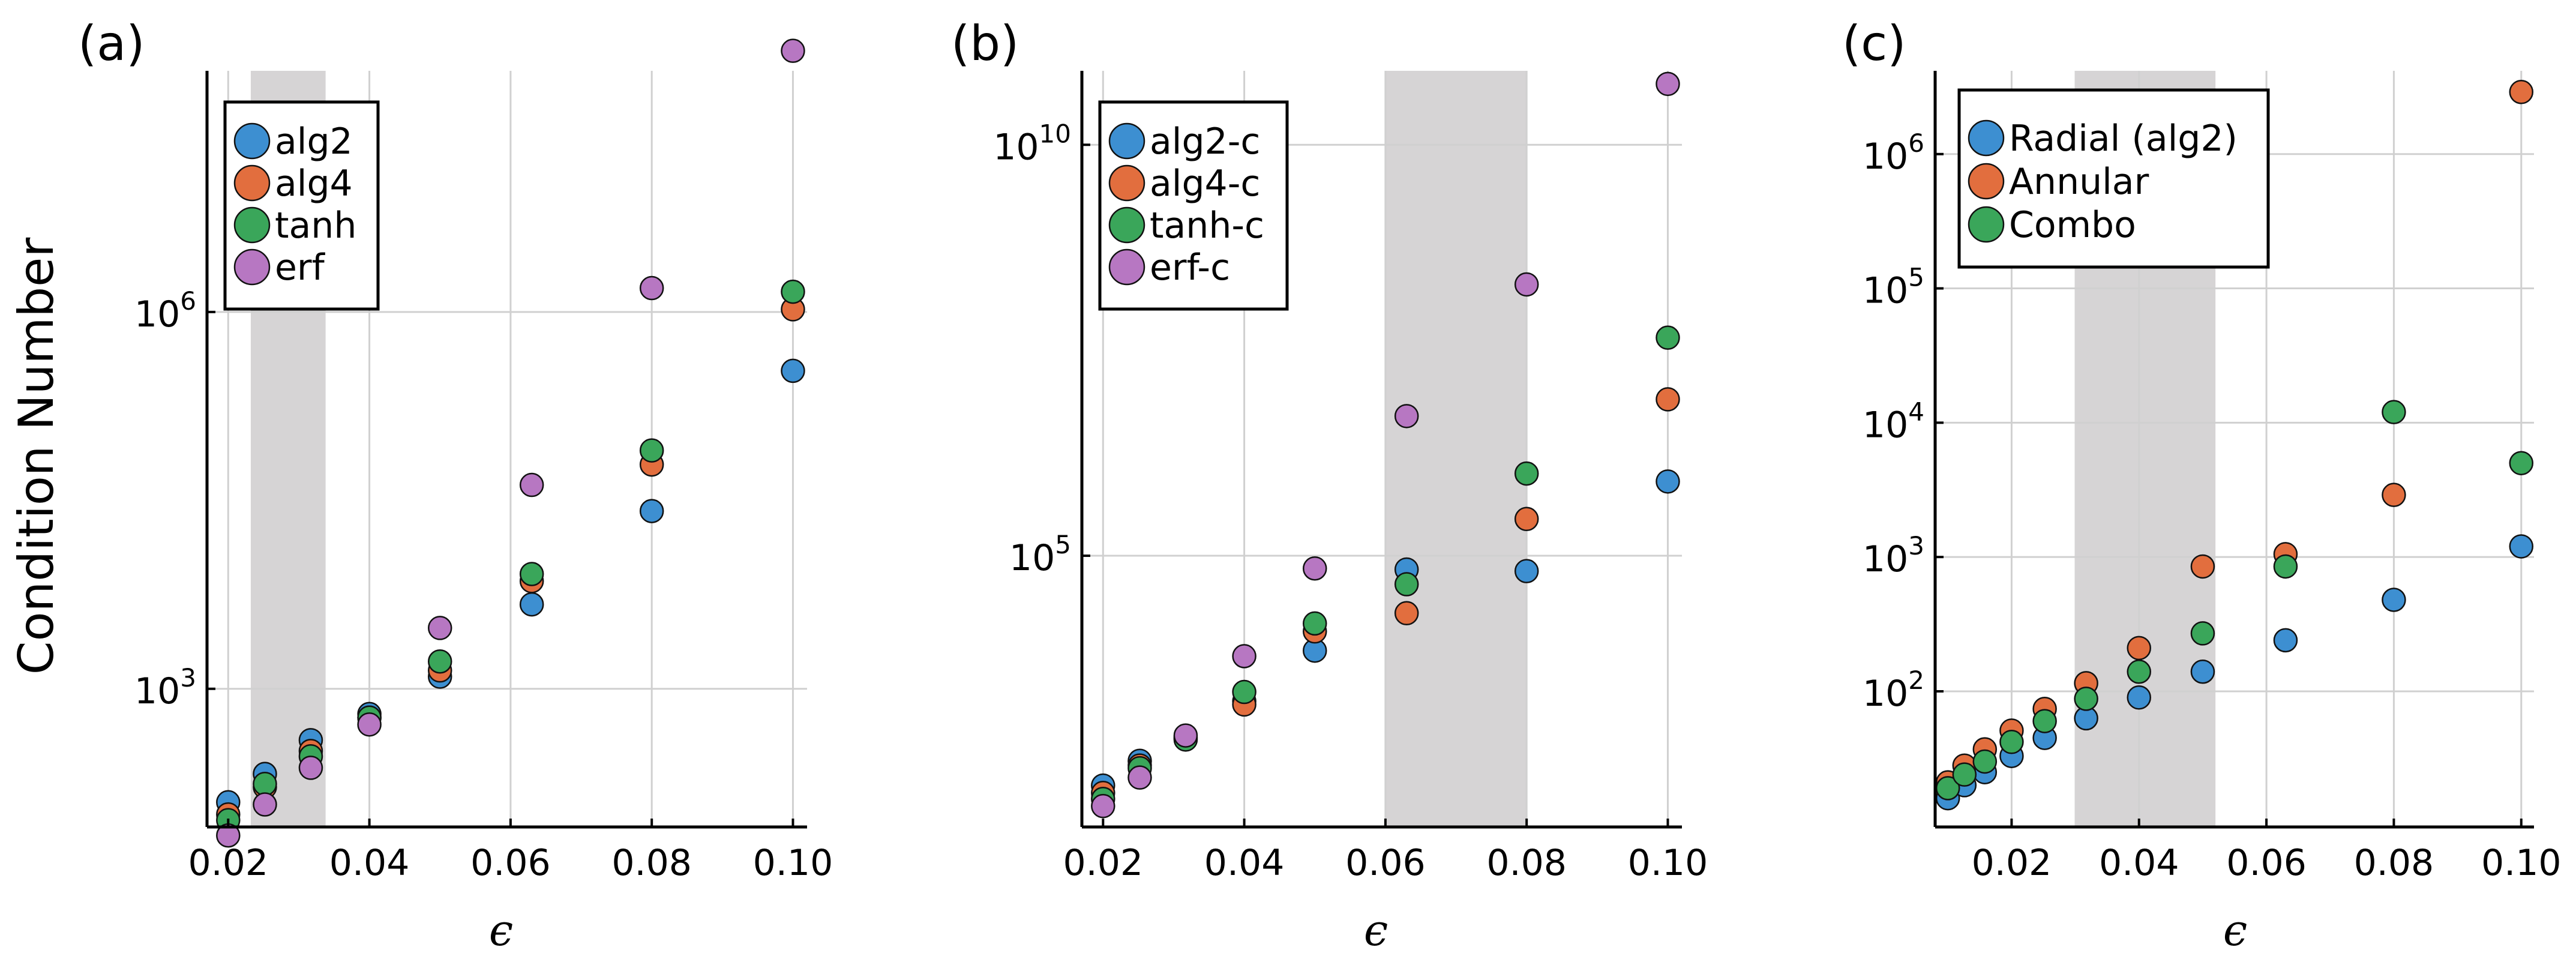 This screenshot has height=956, width=2576. What do you see at coordinates (314, 184) in the screenshot?
I see `legend-label-alg4: alg4` at bounding box center [314, 184].